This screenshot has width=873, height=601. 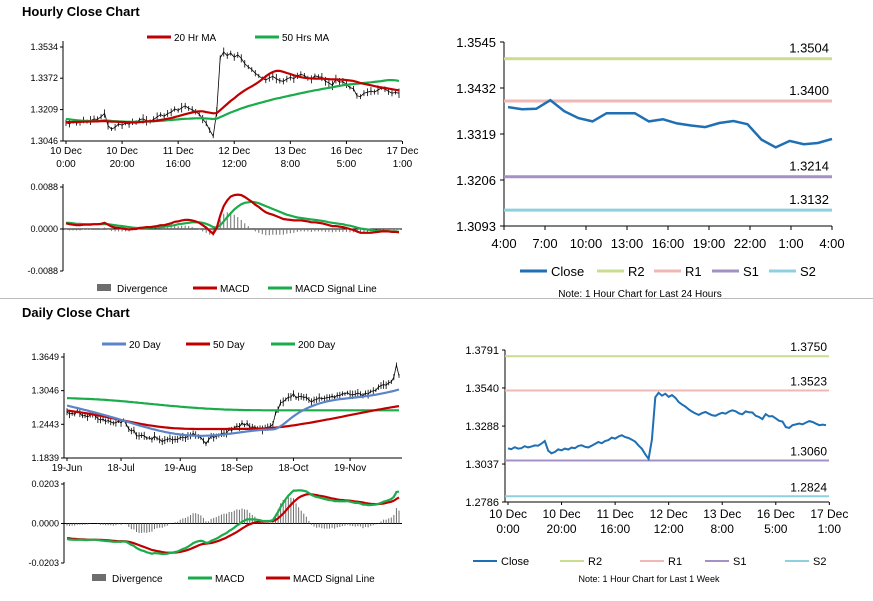 What do you see at coordinates (45, 424) in the screenshot?
I see `daily-price-ytick-label: 1.2443` at bounding box center [45, 424].